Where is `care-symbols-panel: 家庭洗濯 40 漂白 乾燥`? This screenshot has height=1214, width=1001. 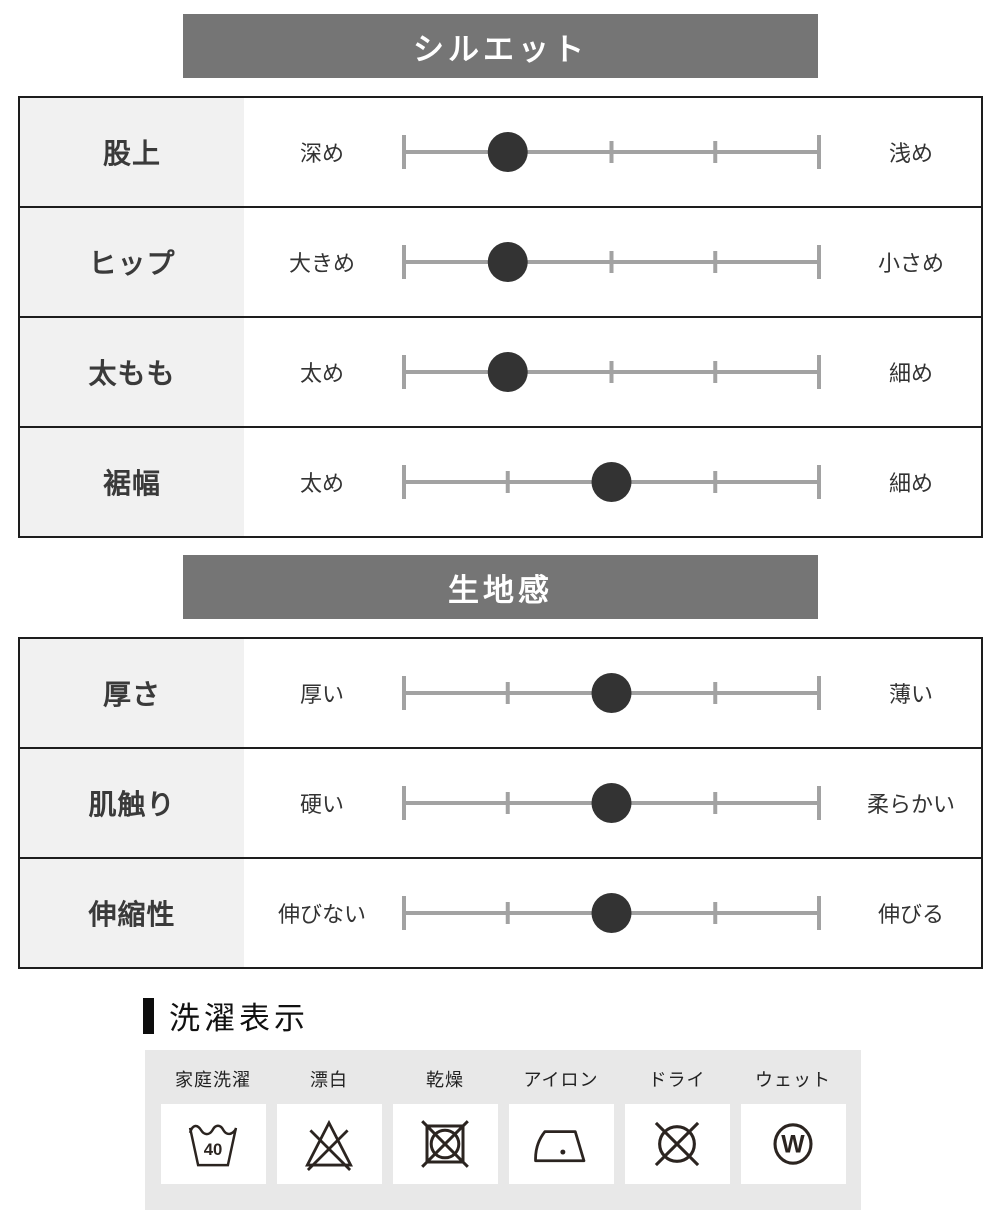 care-symbols-panel: 家庭洗濯 40 漂白 乾燥 is located at coordinates (503, 1130).